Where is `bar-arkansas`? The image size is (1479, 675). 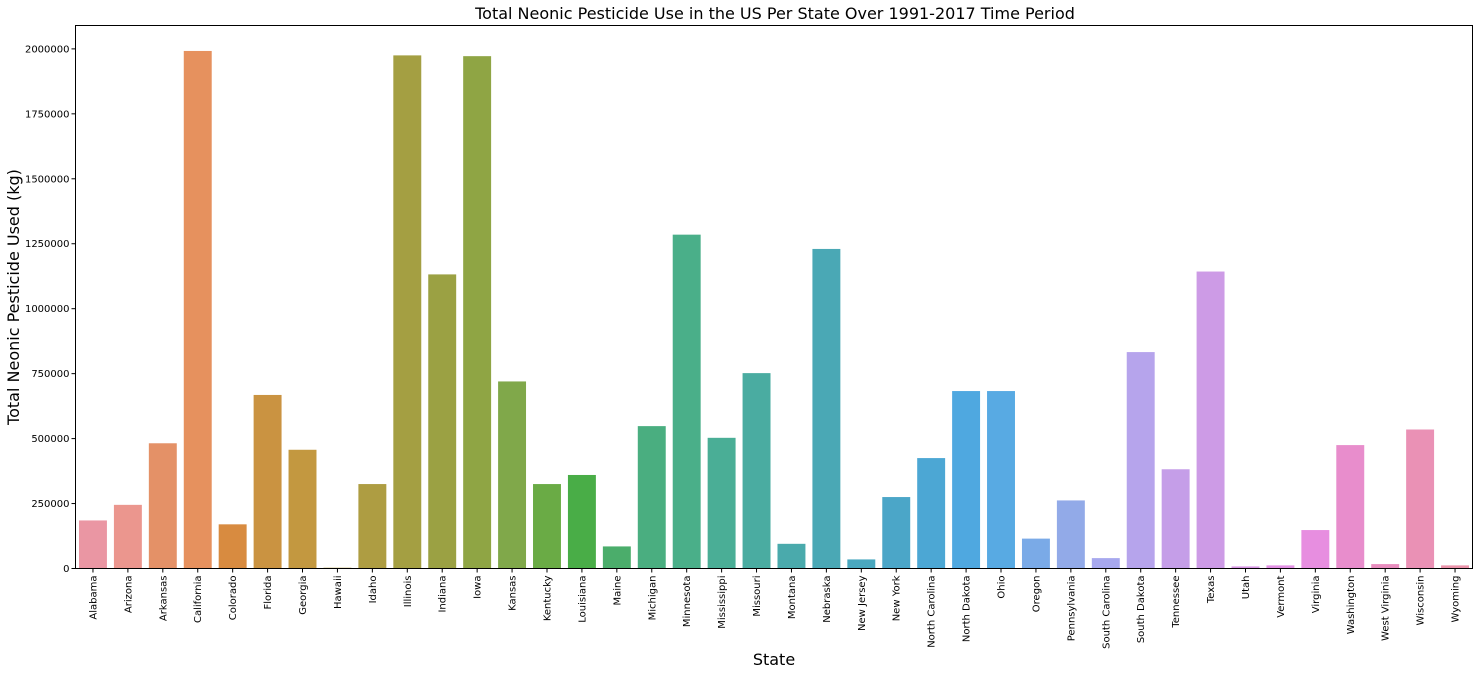 bar-arkansas is located at coordinates (162, 506).